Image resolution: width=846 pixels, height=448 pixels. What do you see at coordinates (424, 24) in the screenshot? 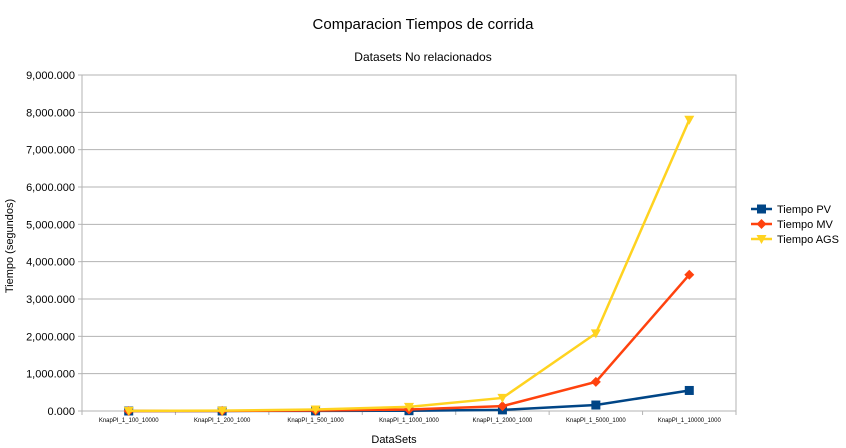
I see `chart-title: Comparacion Tiempos de corrida` at bounding box center [424, 24].